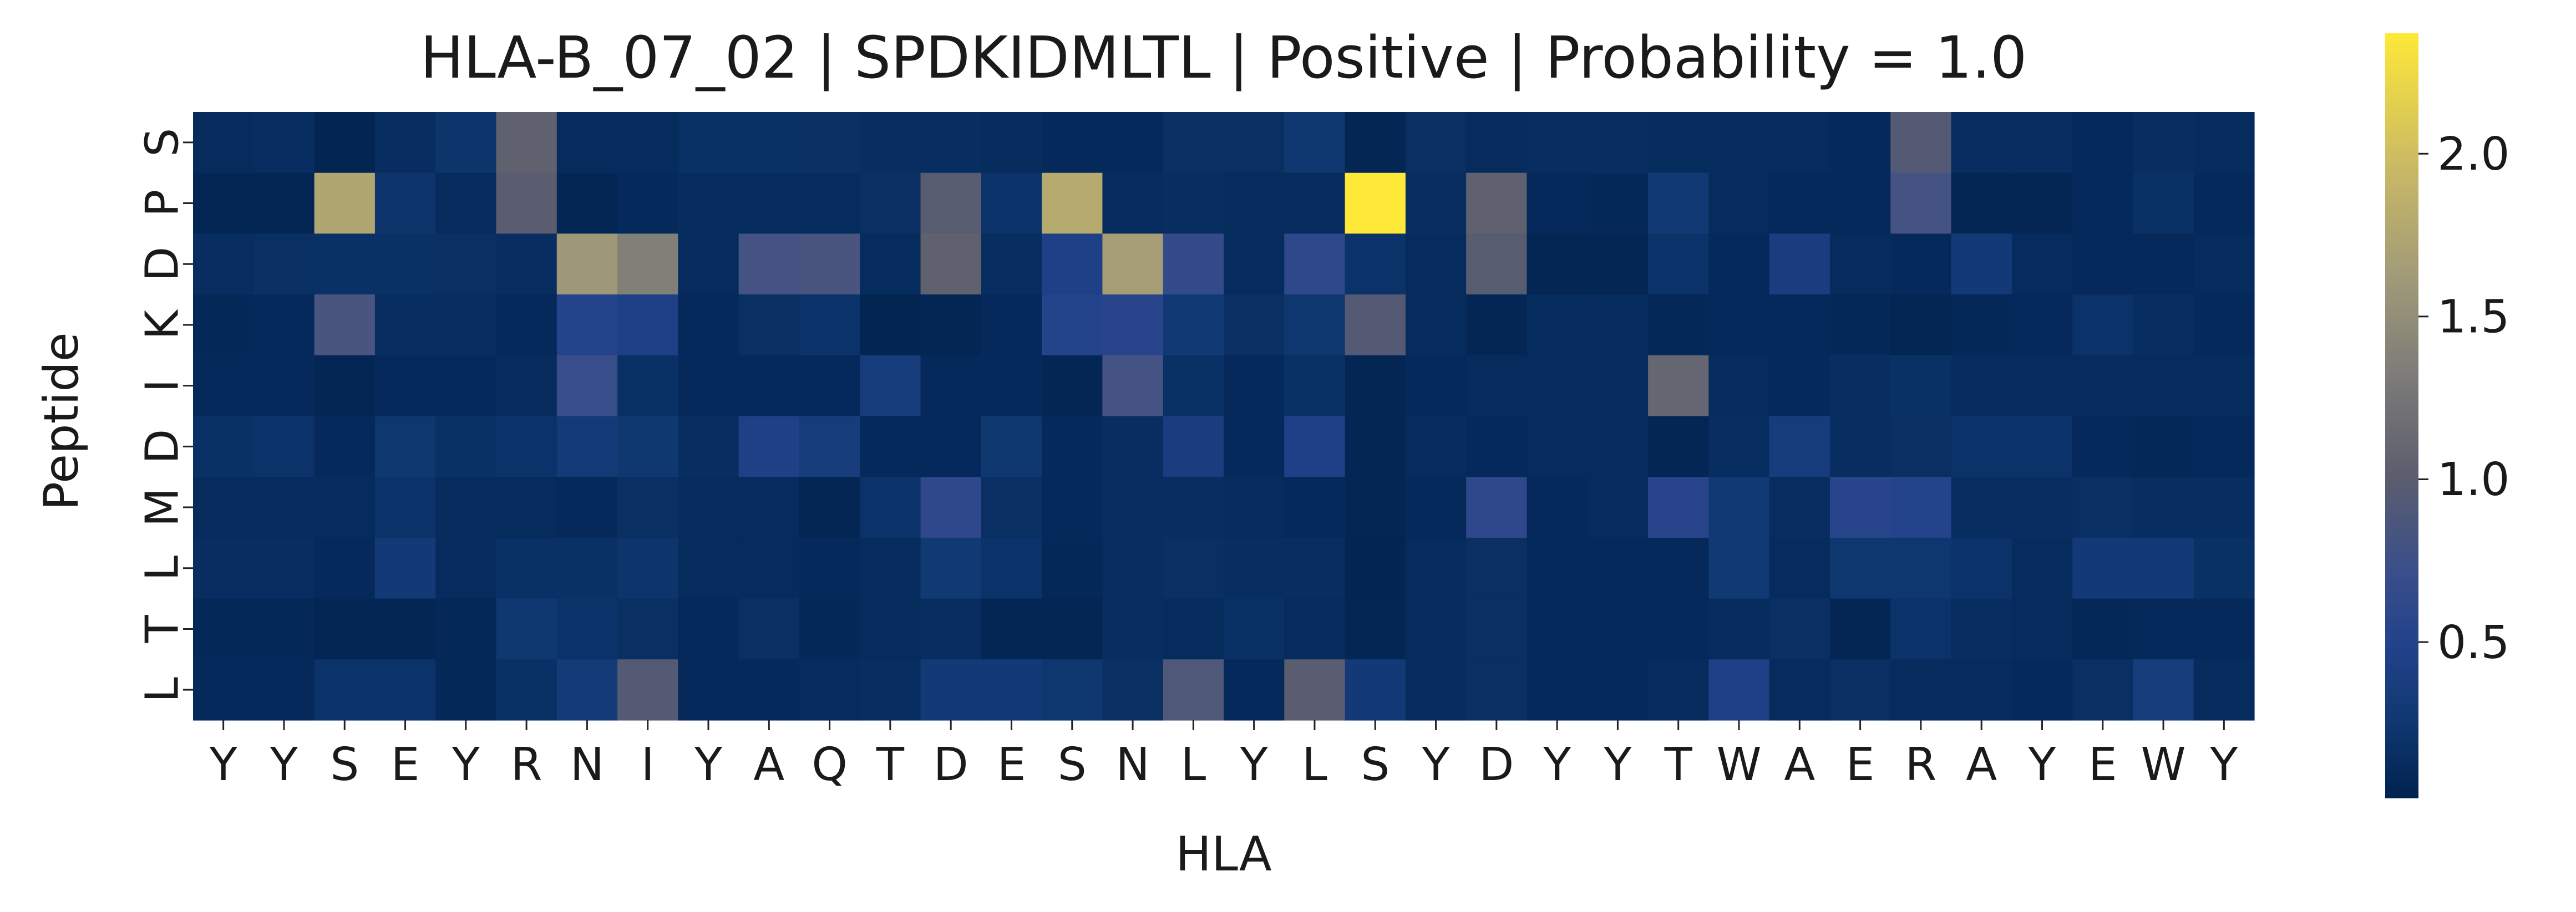  What do you see at coordinates (1920, 765) in the screenshot?
I see `x-tick-label: R` at bounding box center [1920, 765].